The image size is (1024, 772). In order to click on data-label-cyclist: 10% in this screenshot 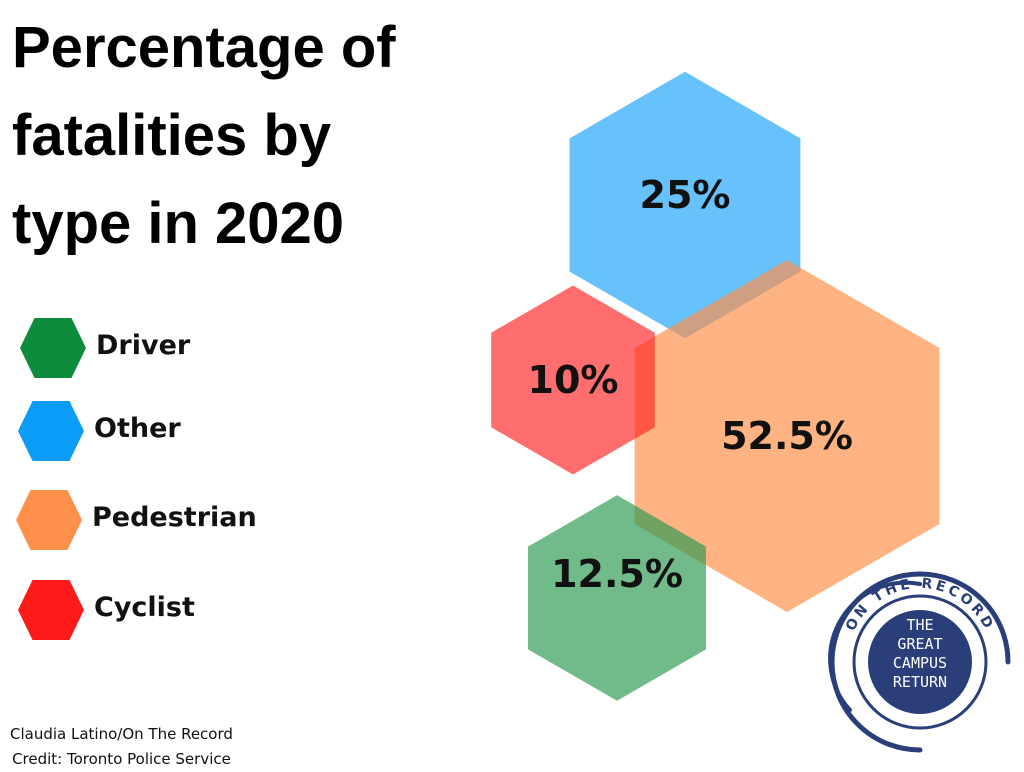, I will do `click(573, 380)`.